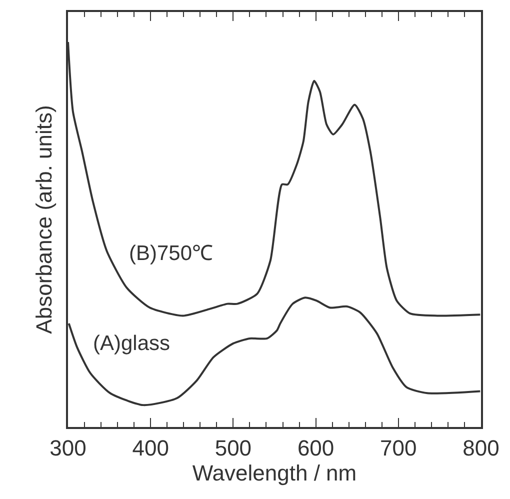  I want to click on series-label: (B)750℃, so click(171, 253).